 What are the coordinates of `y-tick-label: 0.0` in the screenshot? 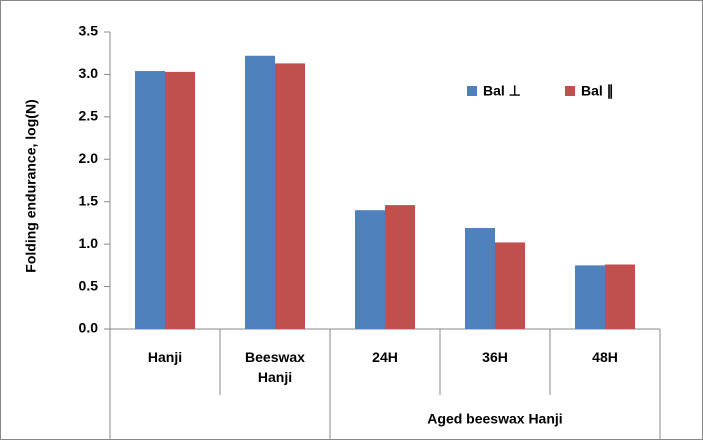 It's located at (89, 328).